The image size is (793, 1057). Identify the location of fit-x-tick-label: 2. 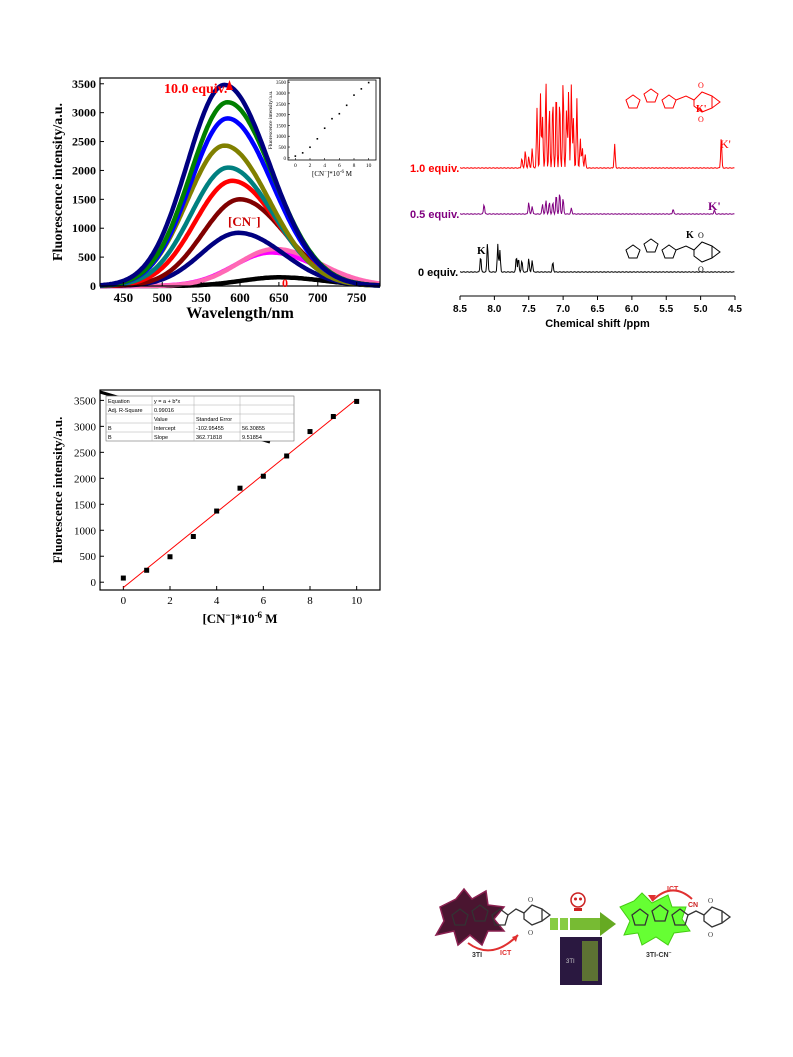
(170, 601).